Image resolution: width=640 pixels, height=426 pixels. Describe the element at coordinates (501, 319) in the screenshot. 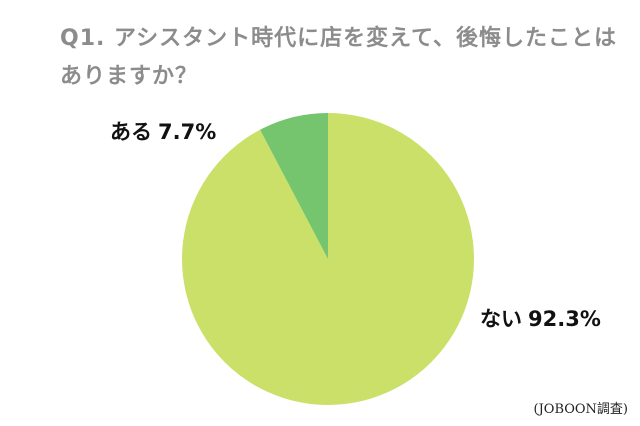

I see `slice-label-nai-name: ない` at that location.